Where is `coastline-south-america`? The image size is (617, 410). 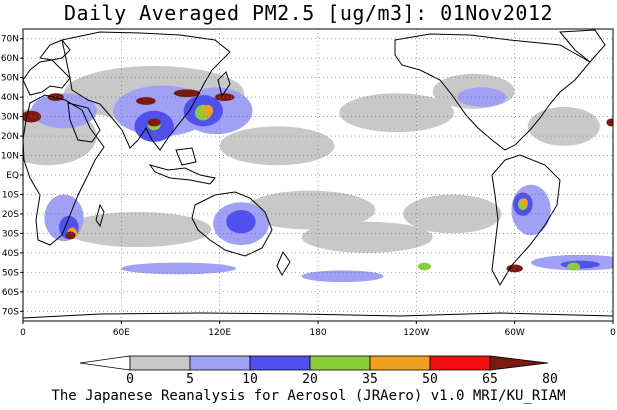 coastline-south-america is located at coordinates (526, 220).